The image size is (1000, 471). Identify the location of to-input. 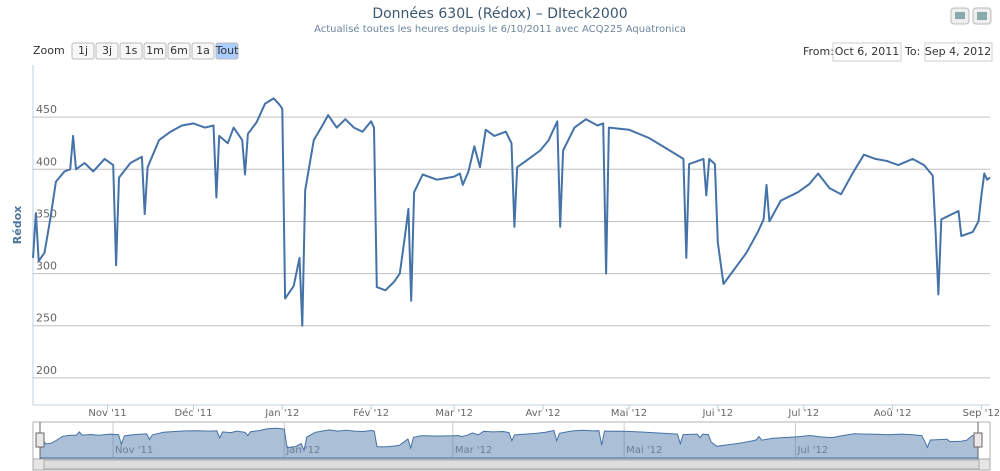
(958, 52).